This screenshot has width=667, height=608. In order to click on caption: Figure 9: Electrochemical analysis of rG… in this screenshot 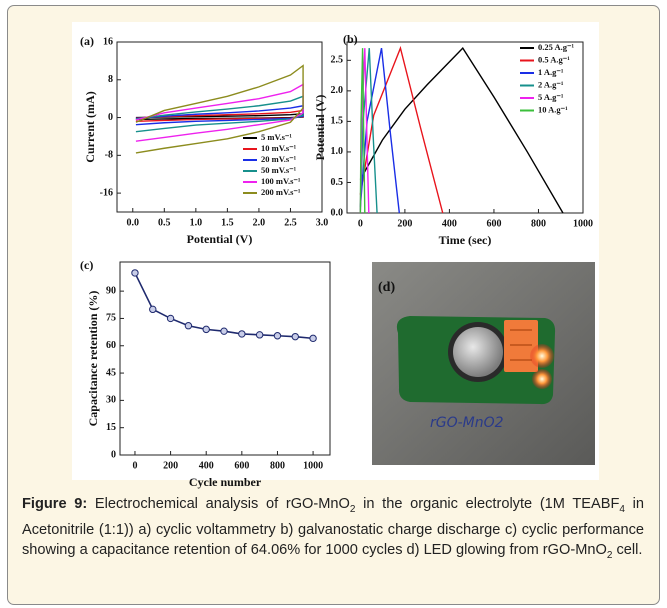, I will do `click(333, 530)`.